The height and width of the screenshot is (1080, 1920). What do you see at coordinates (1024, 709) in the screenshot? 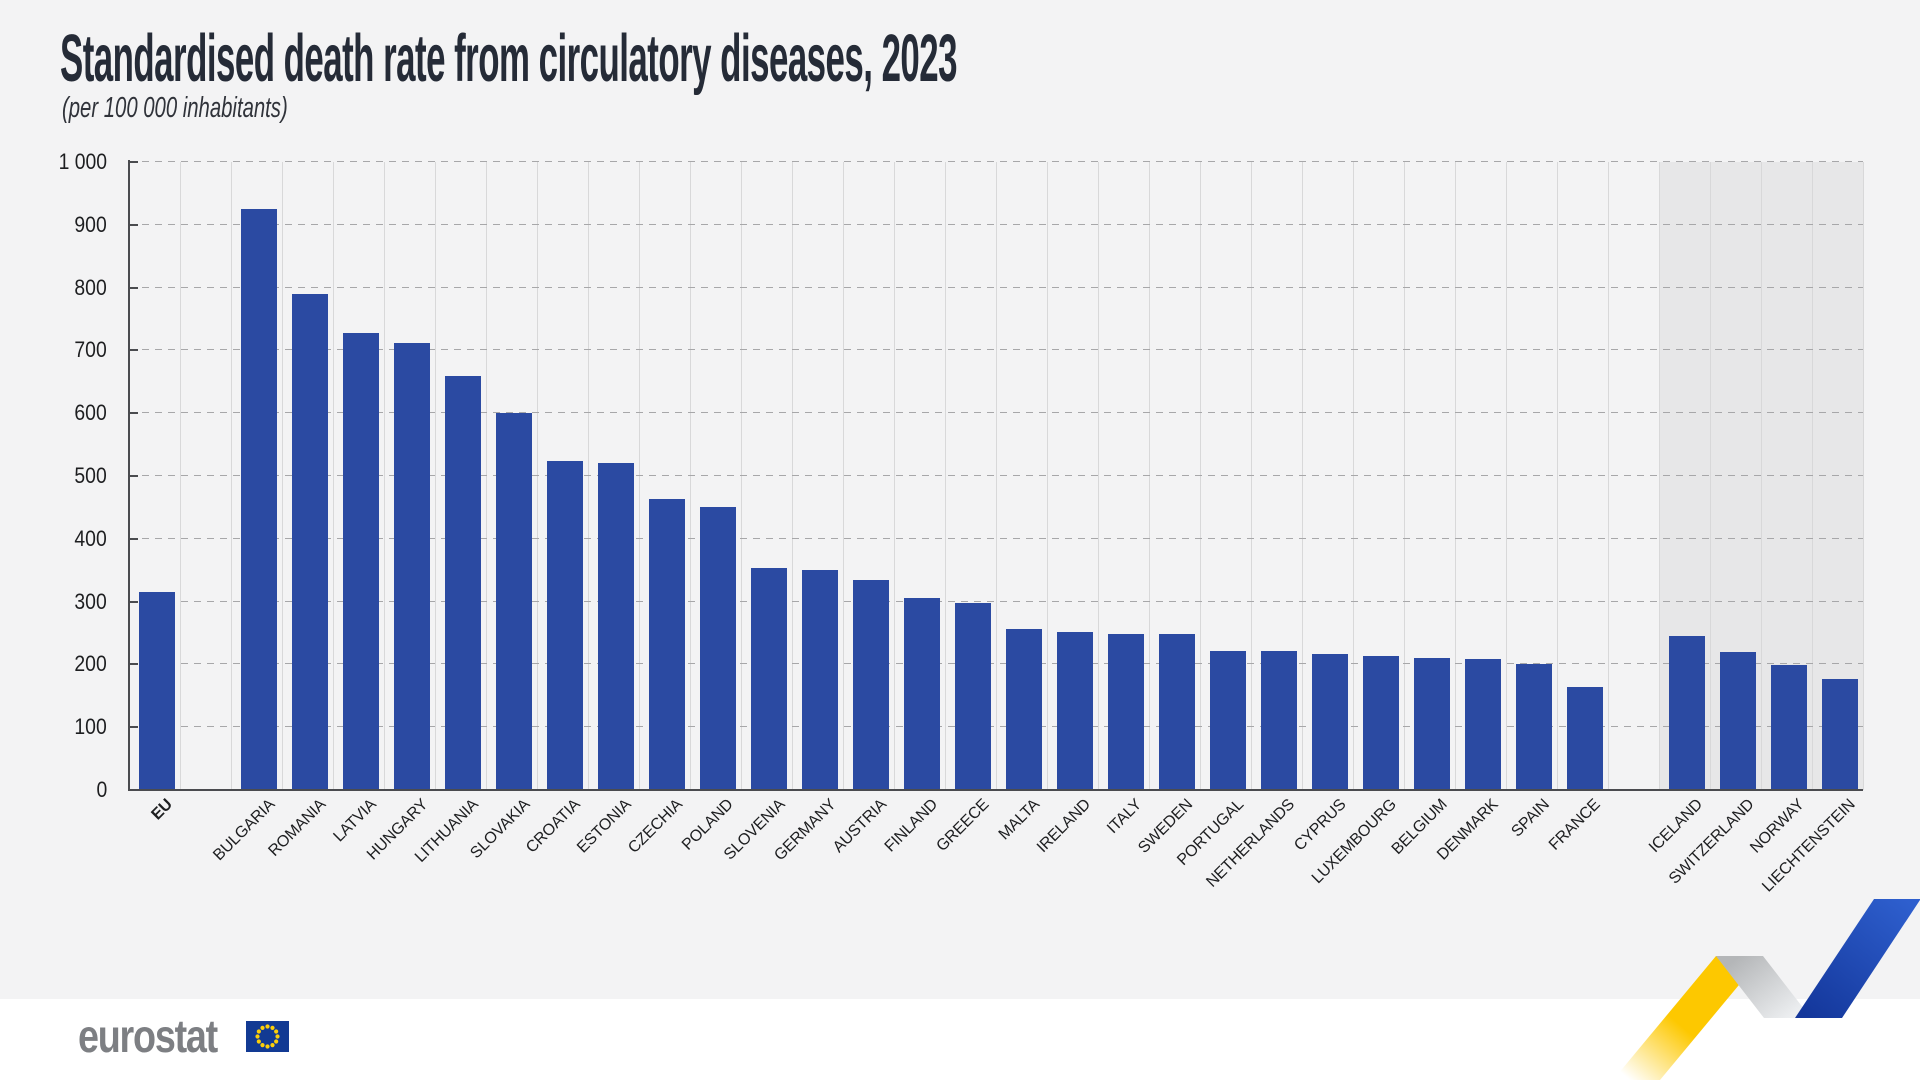
I see `bar-malta` at bounding box center [1024, 709].